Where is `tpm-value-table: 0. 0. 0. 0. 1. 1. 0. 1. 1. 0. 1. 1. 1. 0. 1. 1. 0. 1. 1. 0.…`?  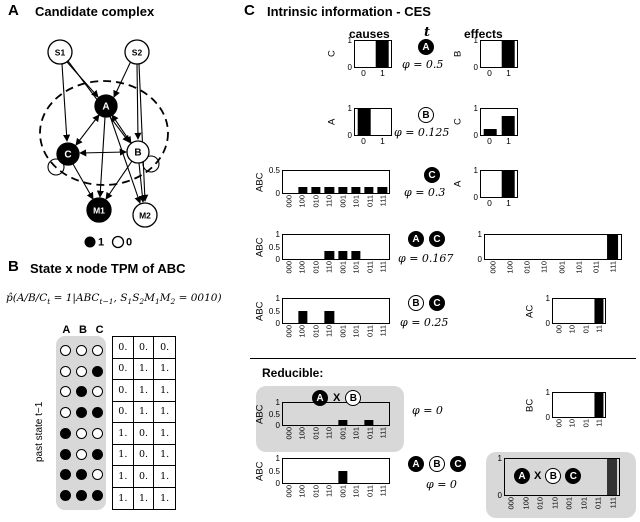
tpm-value-table: 0. 0. 0. 0. 1. 1. 0. 1. 1. 0. 1. 1. 1. 0. 1. 1. 0. 1. 1. 0.… is located at coordinates (144, 423).